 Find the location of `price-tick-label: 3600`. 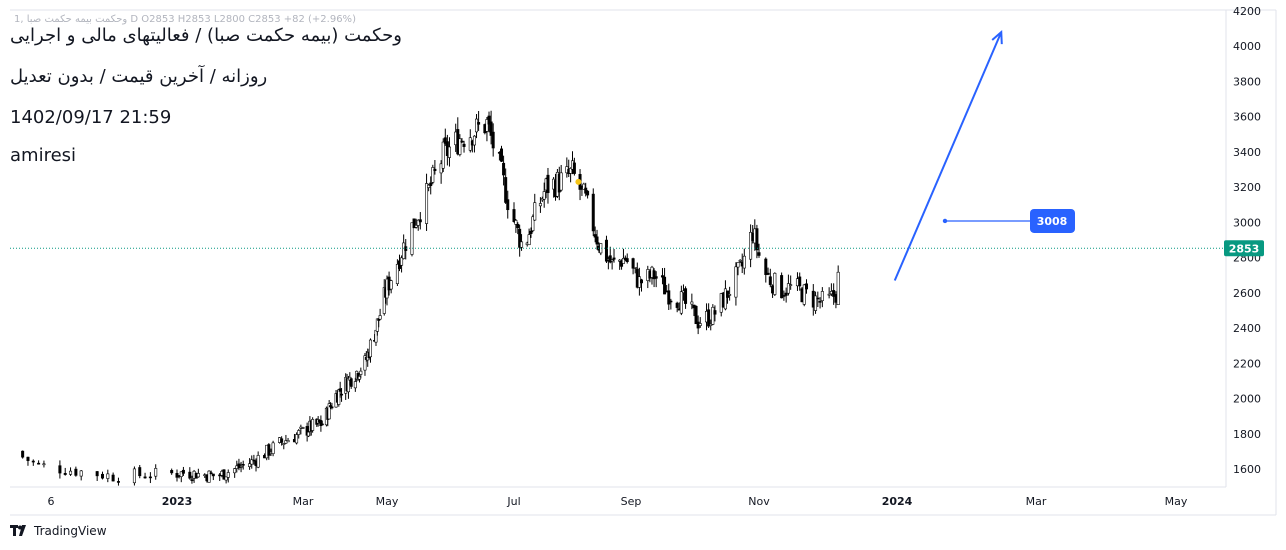

price-tick-label: 3600 is located at coordinates (1247, 117).